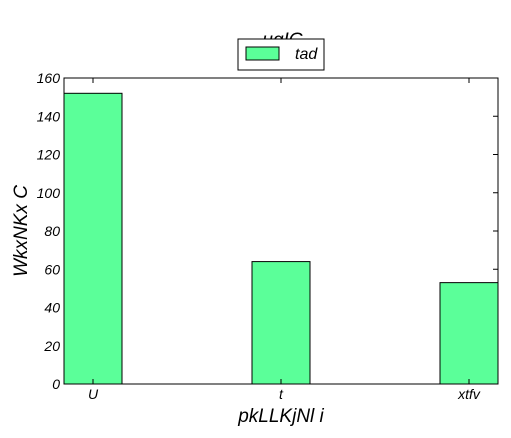 The height and width of the screenshot is (438, 511). I want to click on y-tick-label: 20, so click(51, 346).